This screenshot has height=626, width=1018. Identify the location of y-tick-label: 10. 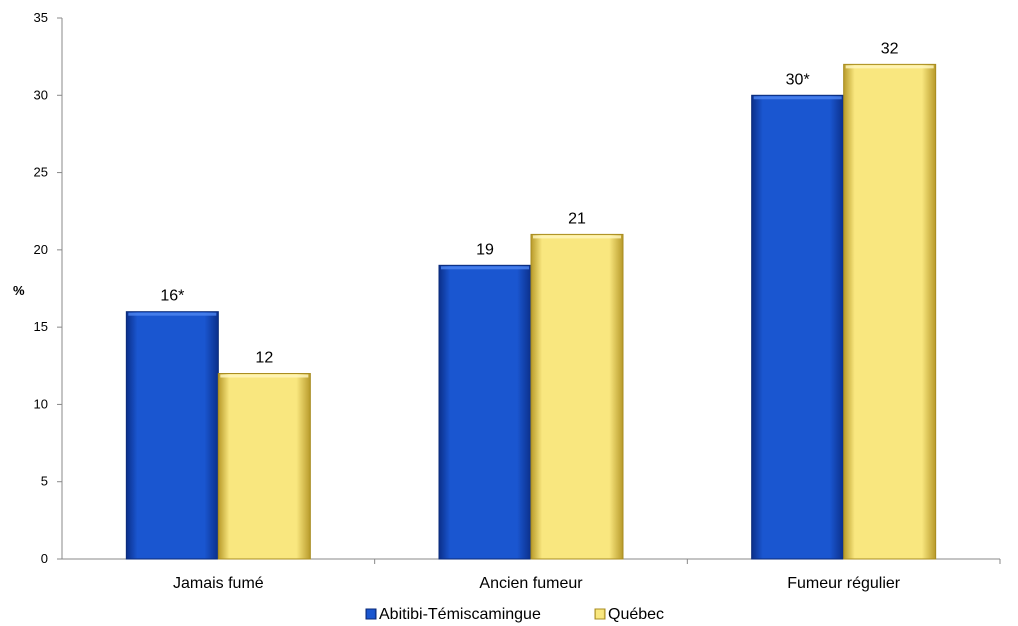
(41, 403).